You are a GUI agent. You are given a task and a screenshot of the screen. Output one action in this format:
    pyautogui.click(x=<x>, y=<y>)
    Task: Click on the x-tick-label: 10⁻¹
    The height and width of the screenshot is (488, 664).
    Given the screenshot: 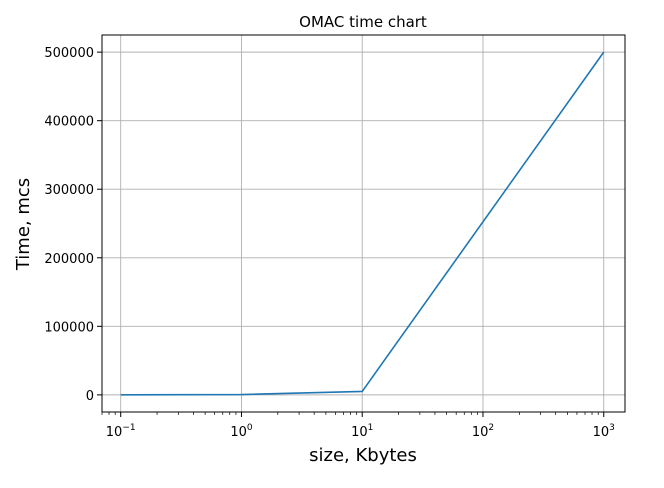 What is the action you would take?
    pyautogui.click(x=121, y=431)
    